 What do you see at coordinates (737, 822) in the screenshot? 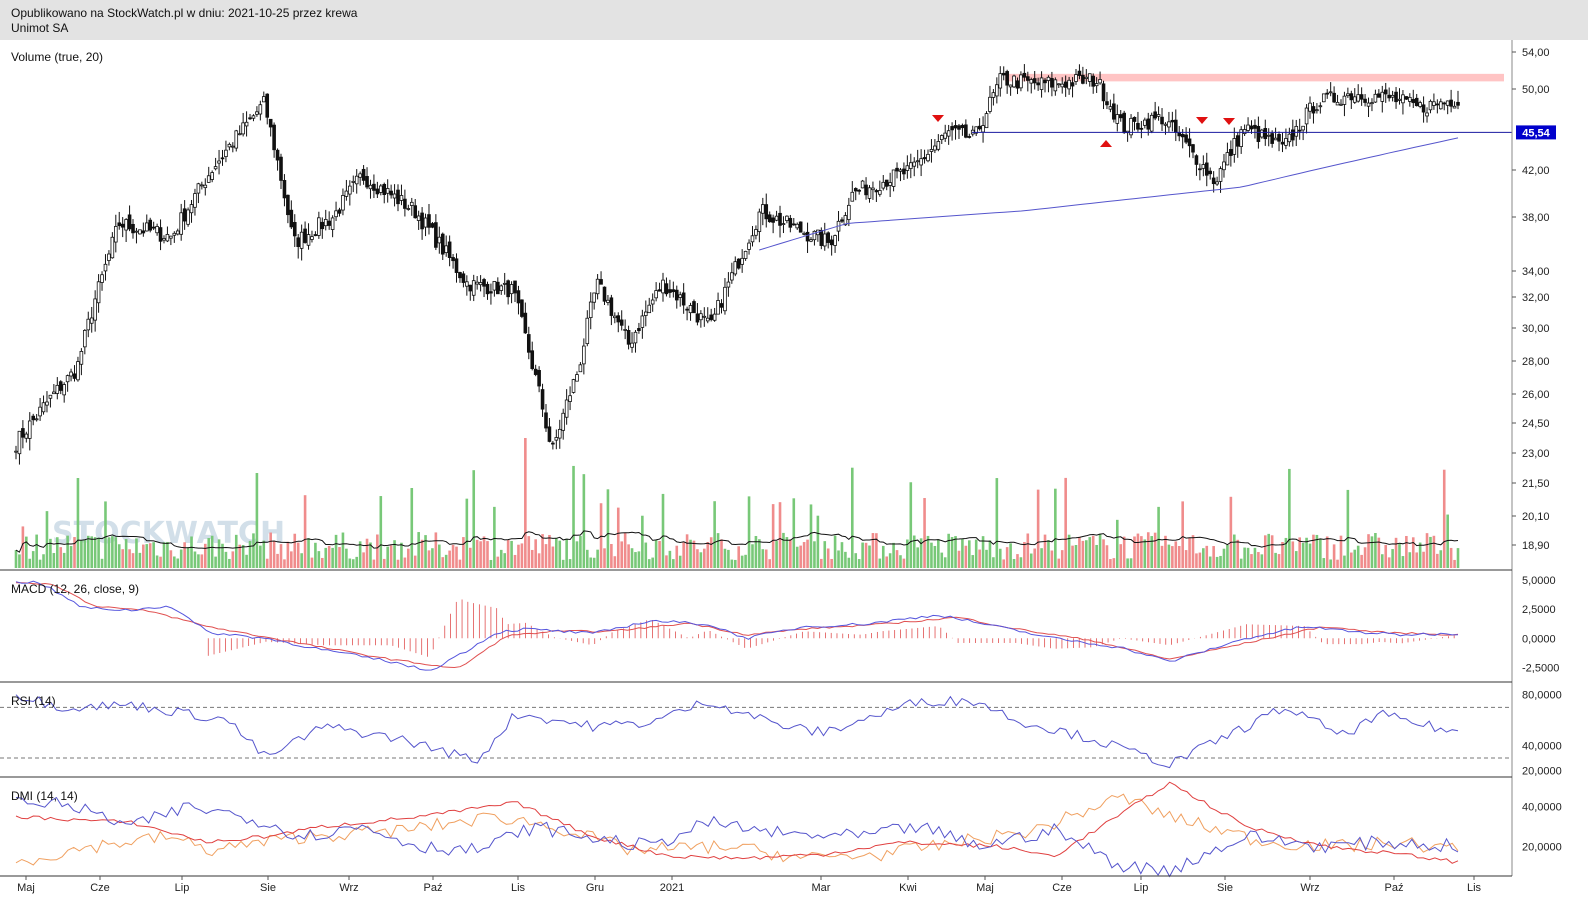
I see `dmi-minus-line` at bounding box center [737, 822].